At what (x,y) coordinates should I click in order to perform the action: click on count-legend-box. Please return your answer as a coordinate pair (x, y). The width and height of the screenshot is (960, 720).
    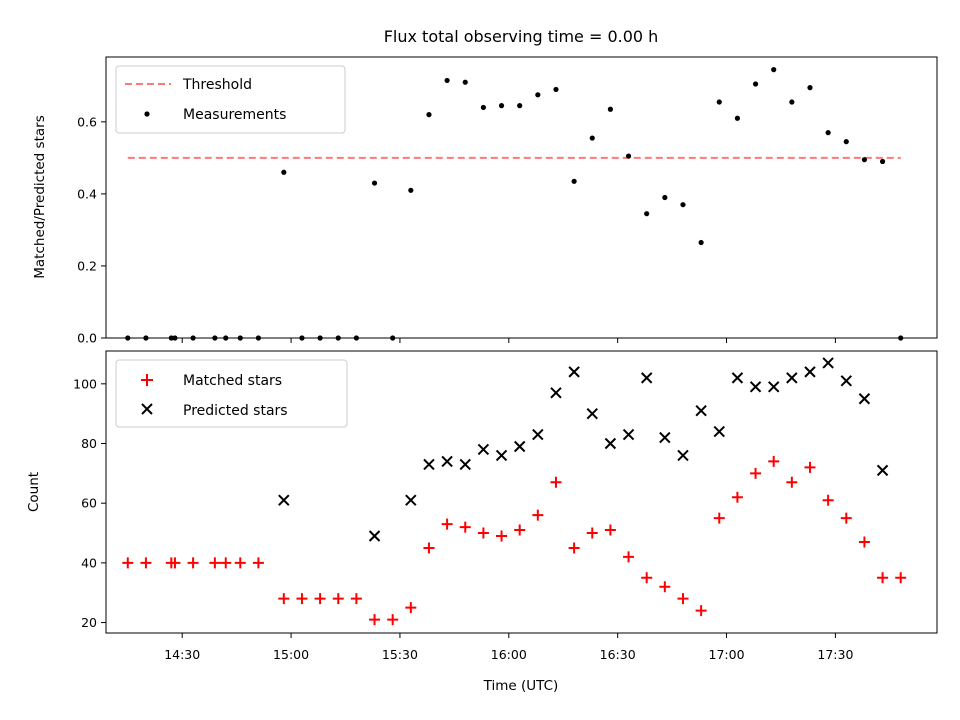
    Looking at the image, I should click on (231, 393).